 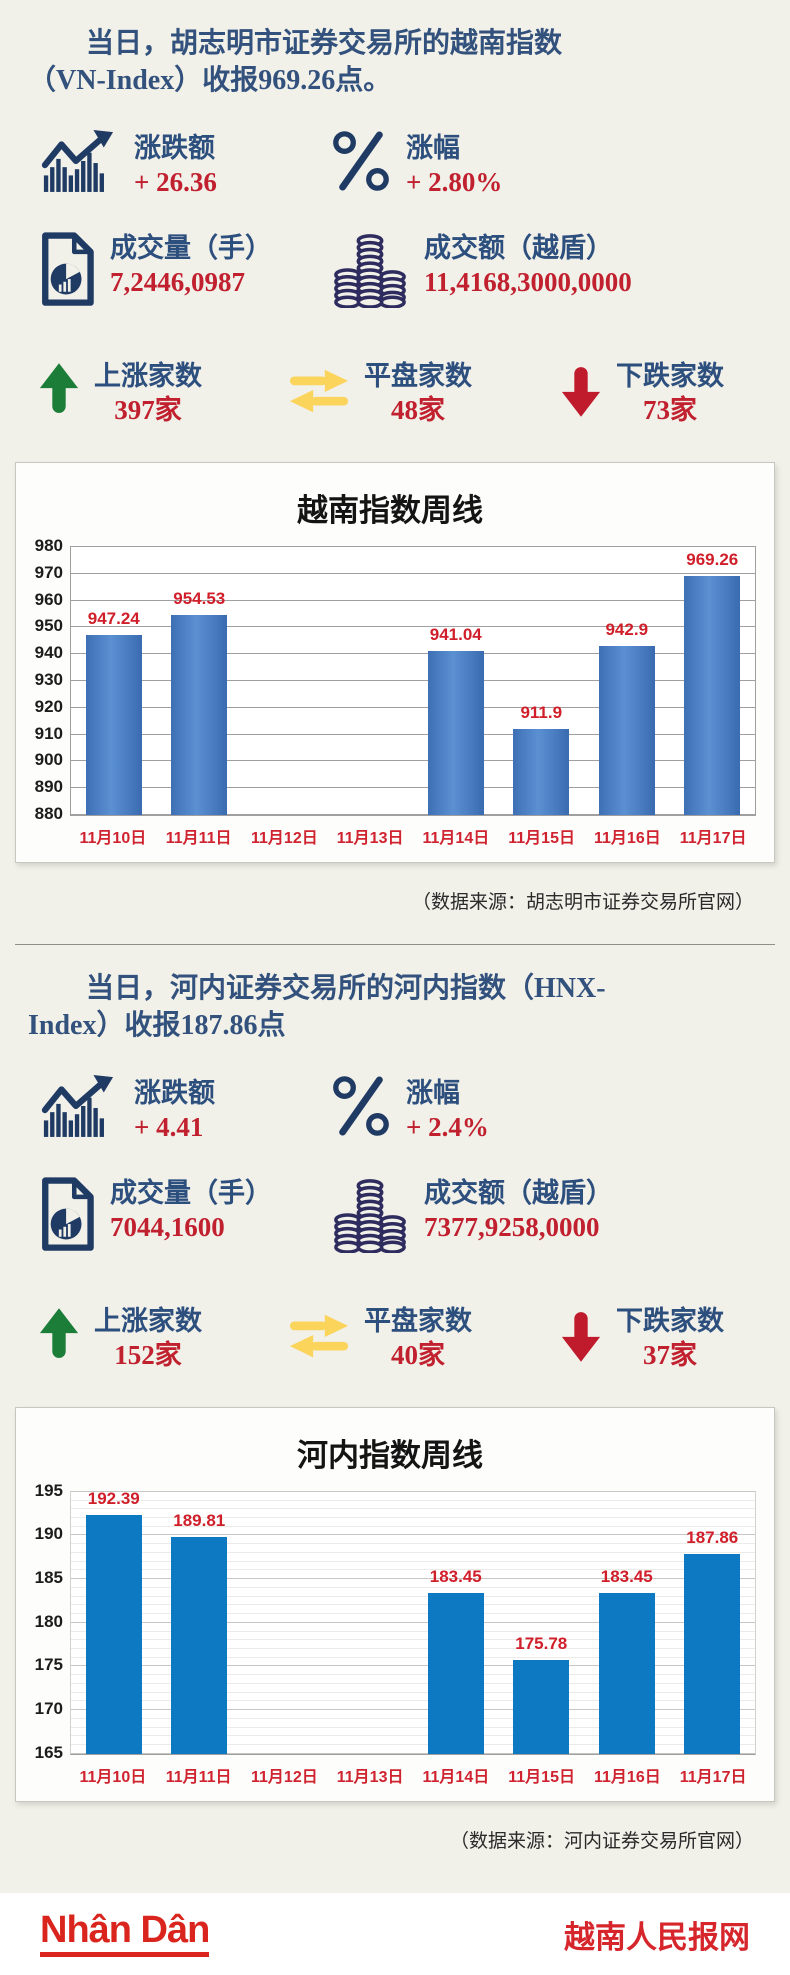 I want to click on spacer, so click(x=395, y=1859).